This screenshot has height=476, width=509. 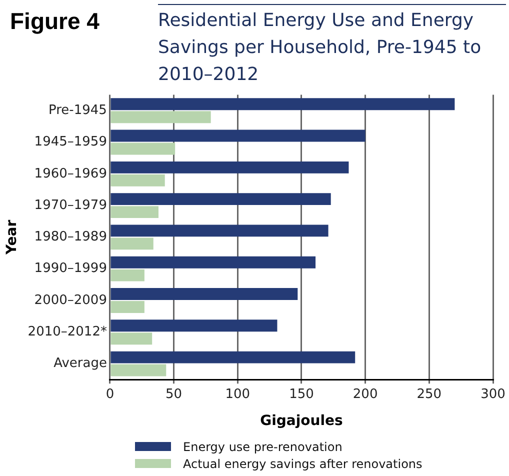 I want to click on x-tick-label: 0, so click(x=110, y=394).